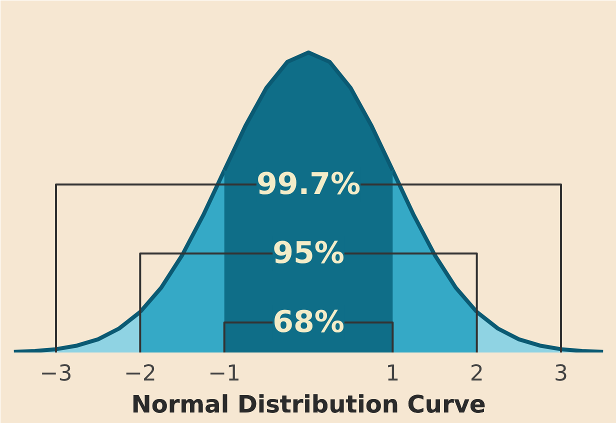  I want to click on x-tick-label: −1, so click(224, 374).